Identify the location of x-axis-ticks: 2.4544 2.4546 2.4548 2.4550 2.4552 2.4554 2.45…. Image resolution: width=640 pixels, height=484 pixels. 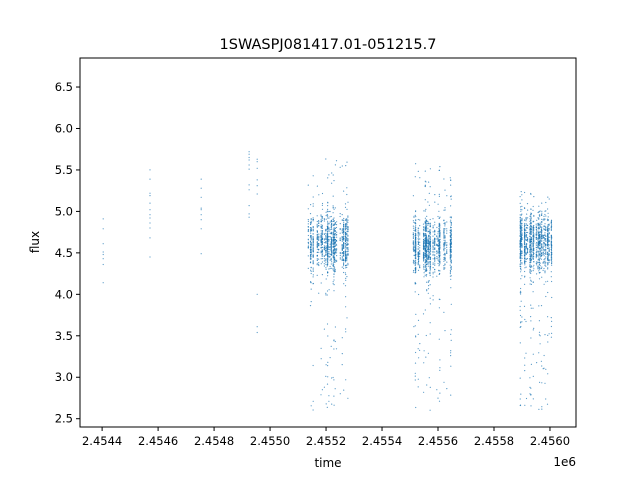
(326, 437).